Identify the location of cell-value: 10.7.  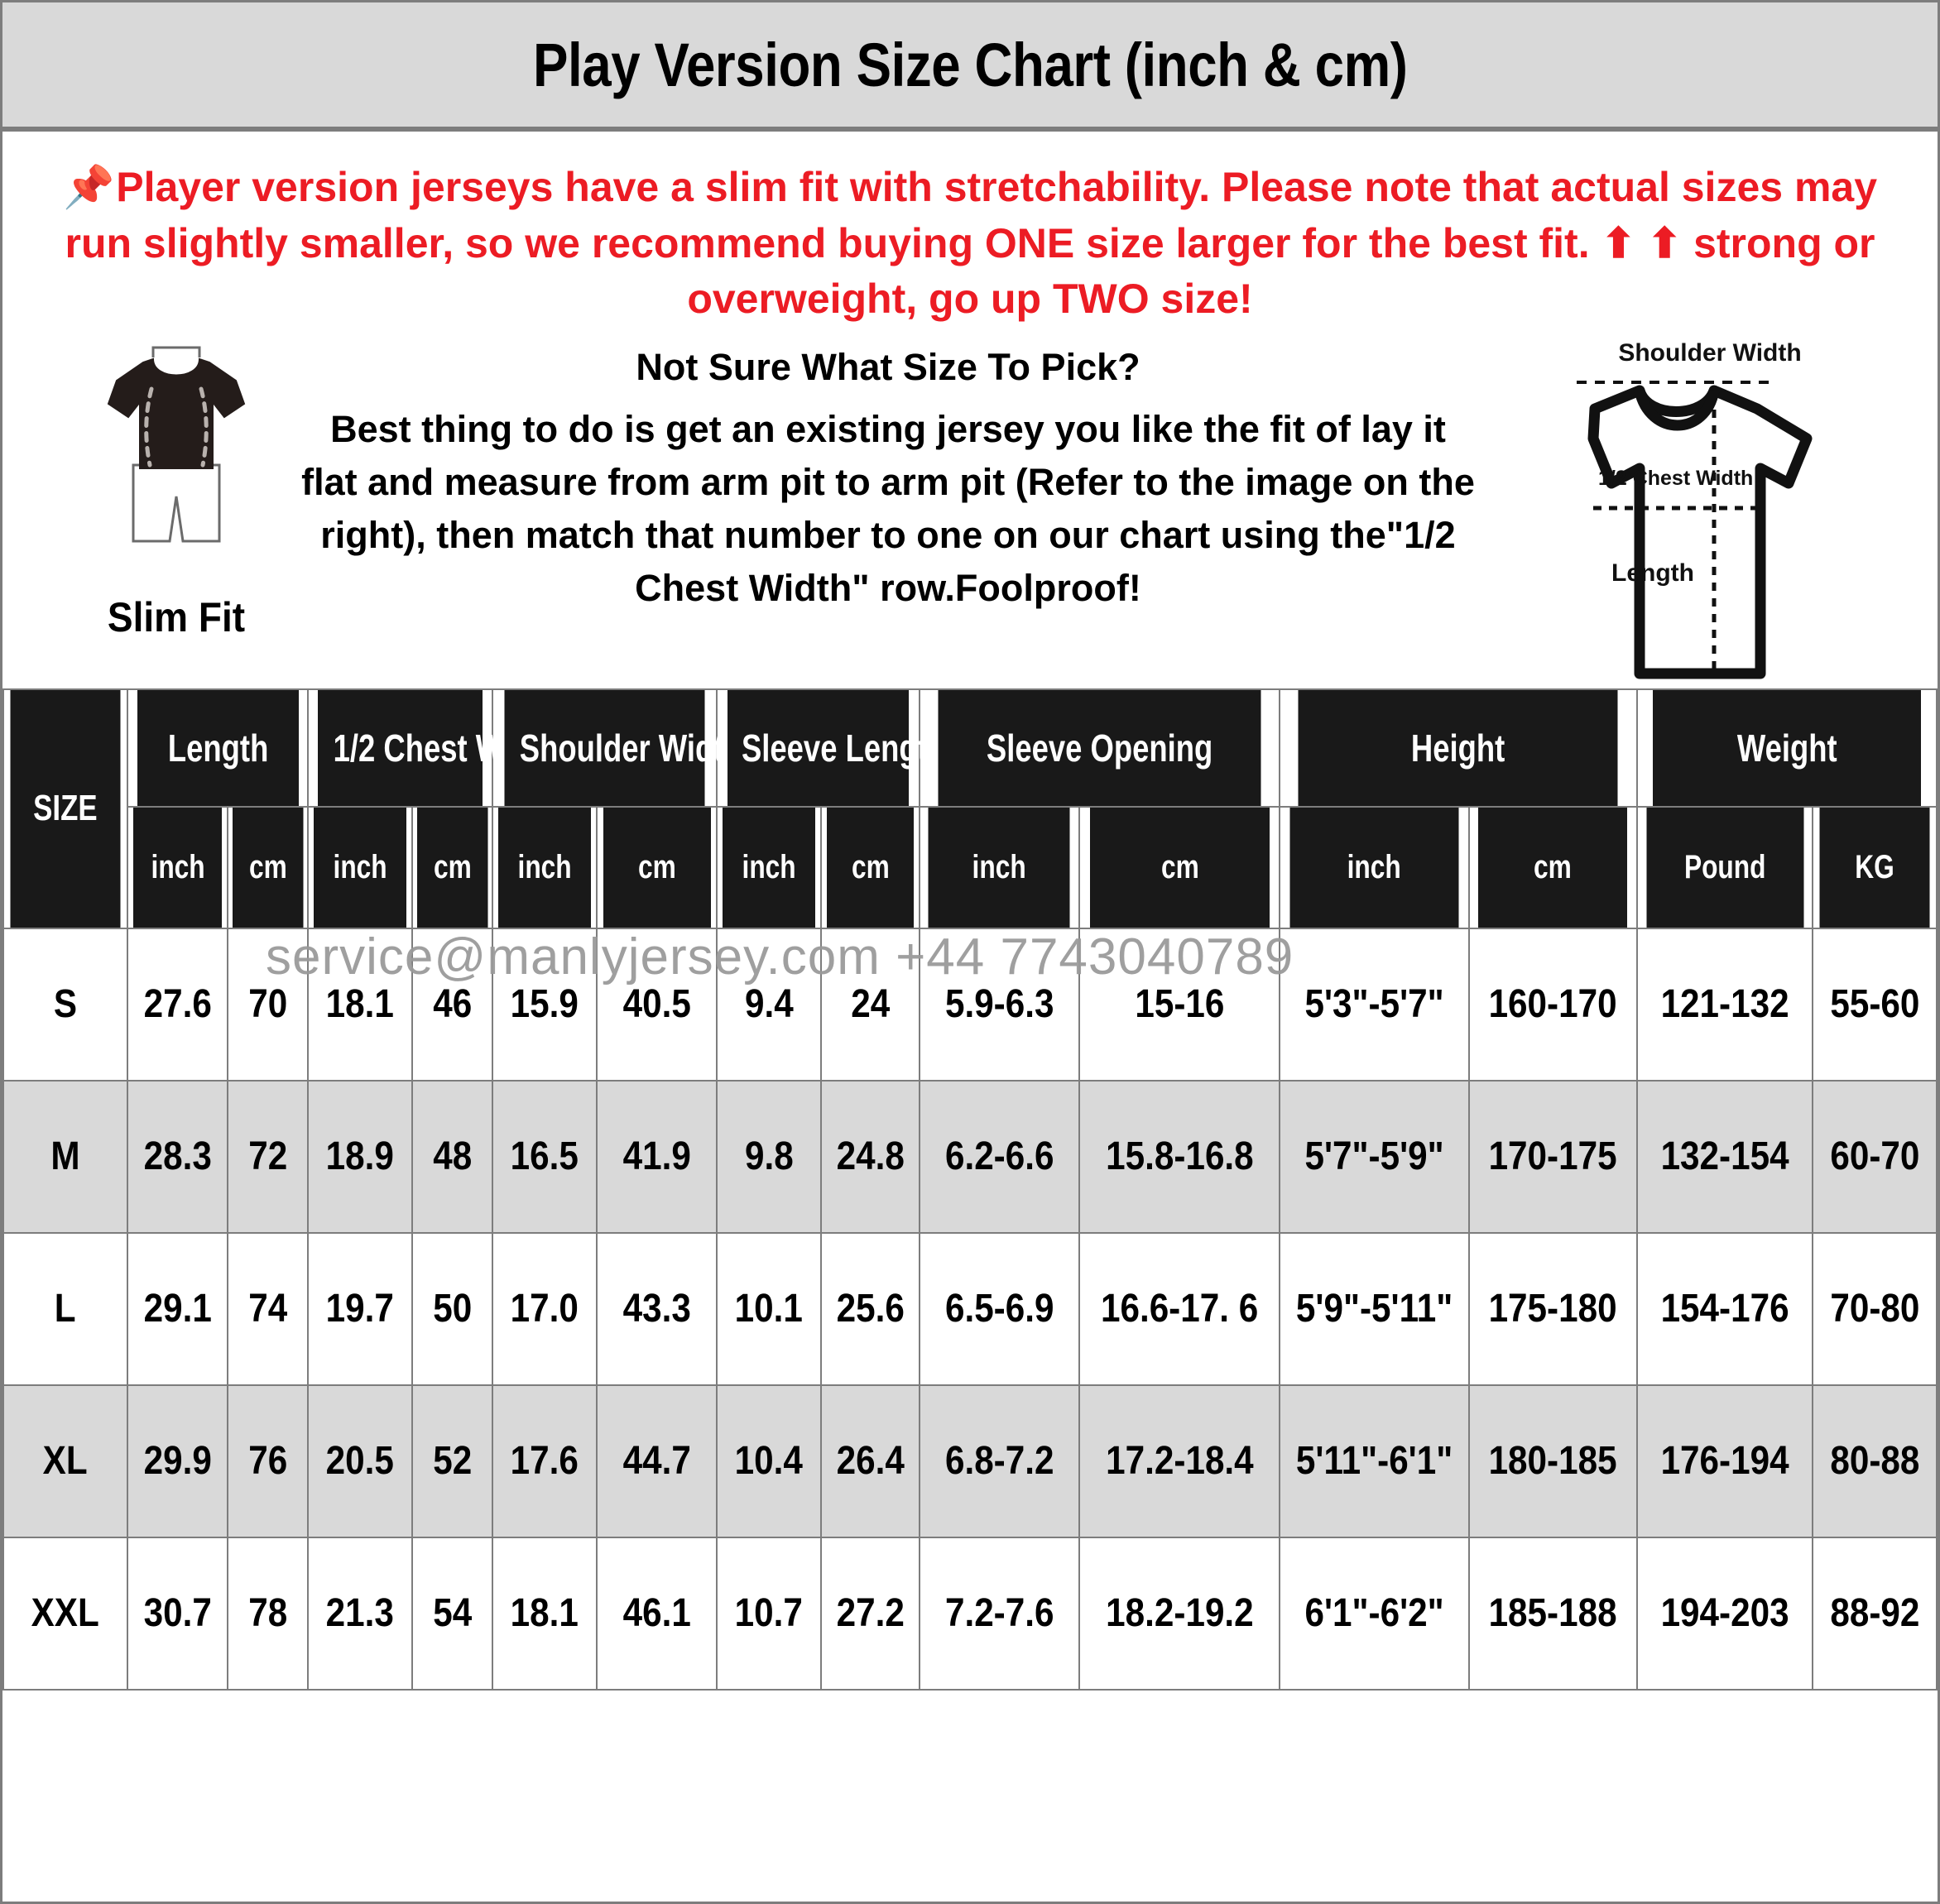
(769, 1613).